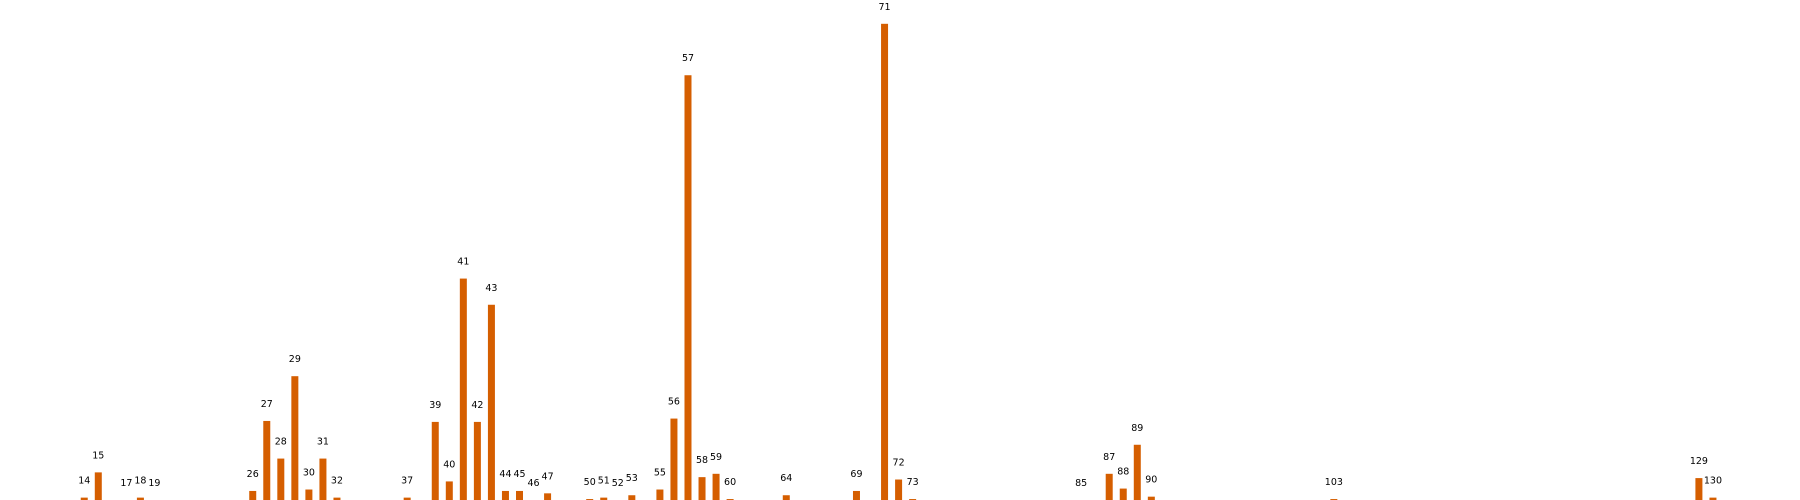 The image size is (1800, 500). I want to click on bar-label: 26, so click(253, 474).